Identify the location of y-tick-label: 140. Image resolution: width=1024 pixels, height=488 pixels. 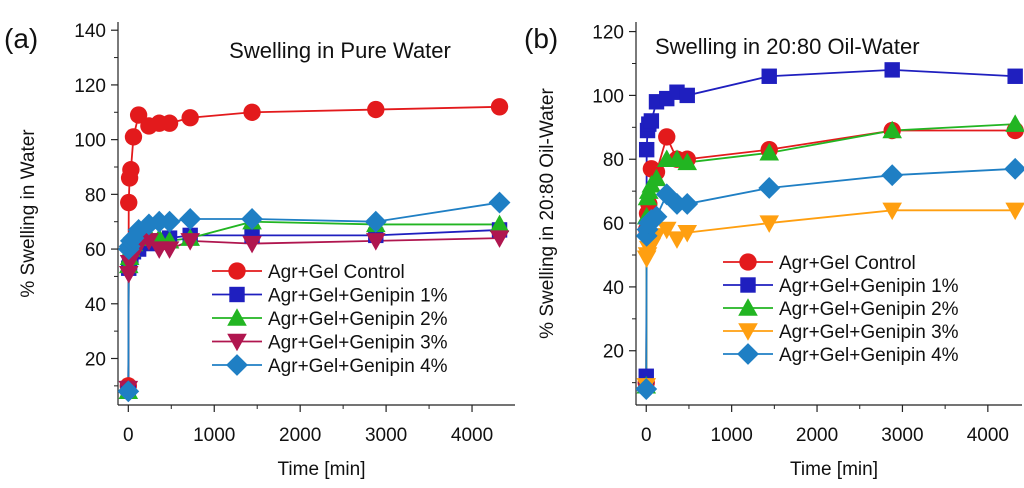
(90, 31).